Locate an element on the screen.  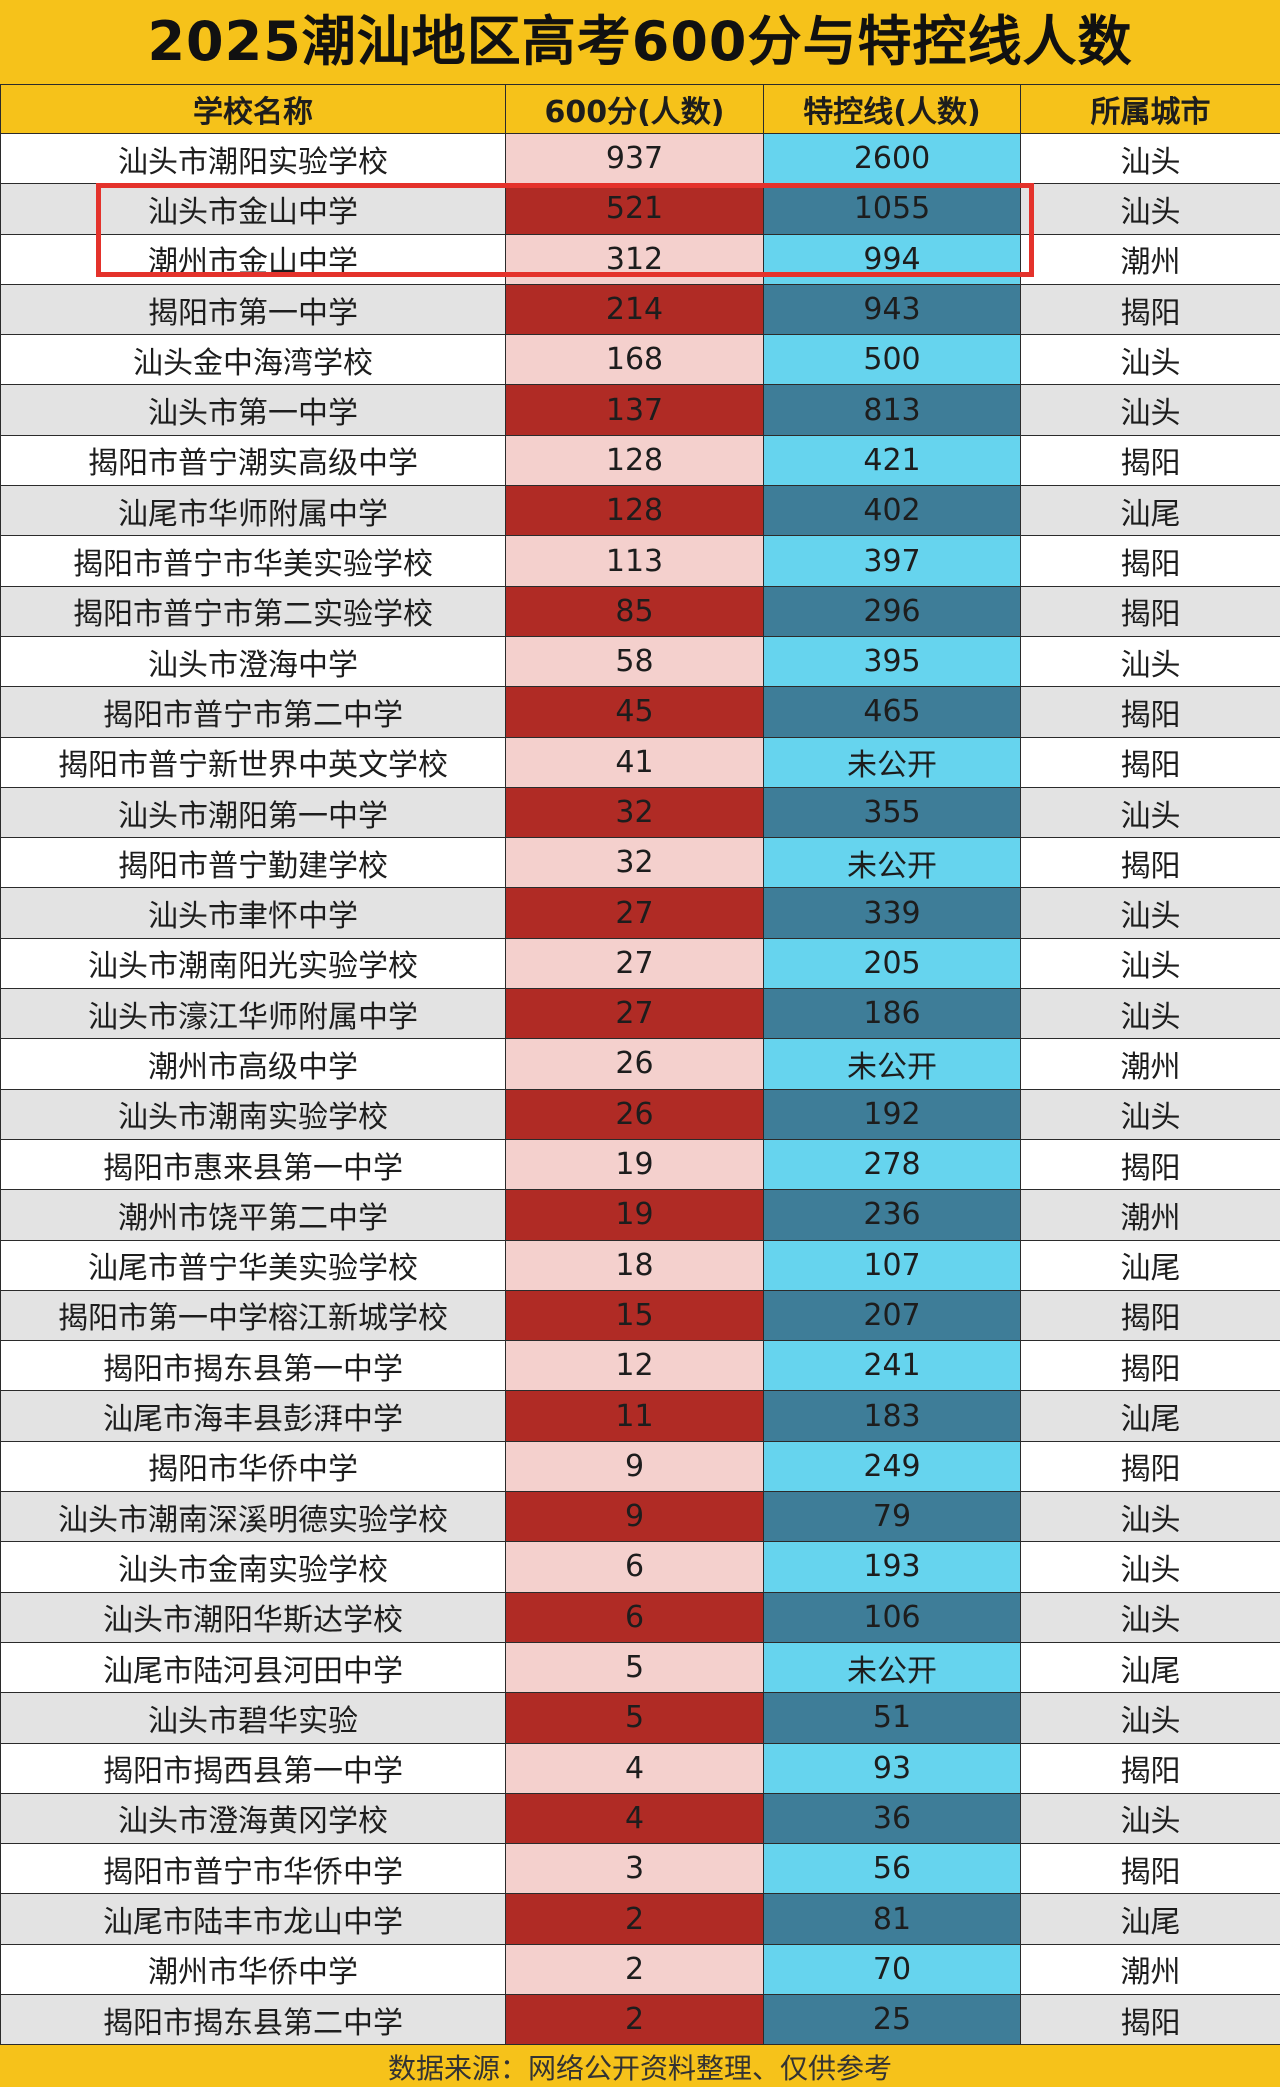
table-row: 揭阳市普宁市华侨中学 3 56 揭阳 is located at coordinates (640, 1869).